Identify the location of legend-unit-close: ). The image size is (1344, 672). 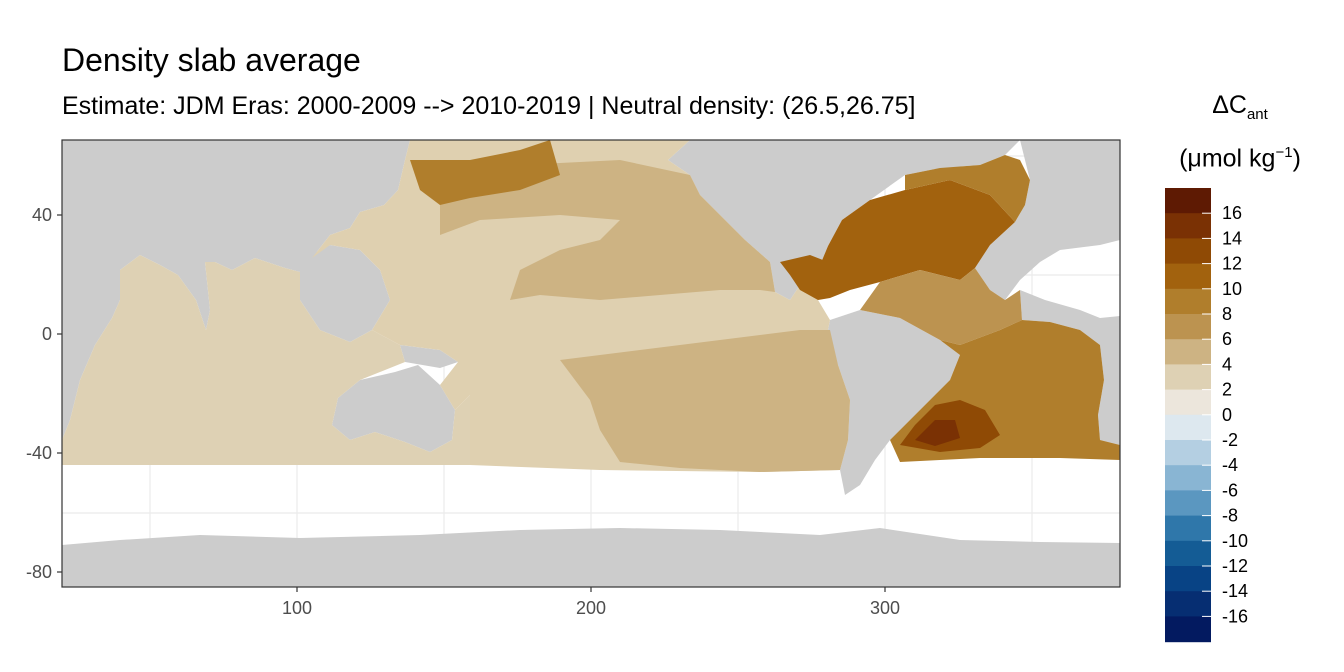
(1296, 158).